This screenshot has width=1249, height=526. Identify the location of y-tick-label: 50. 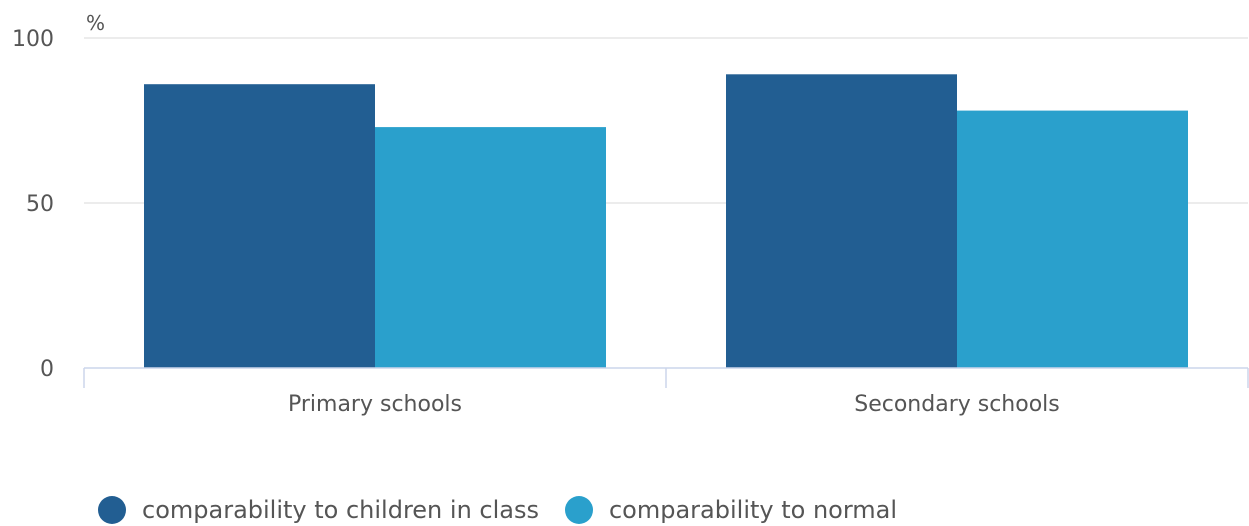
(40, 204).